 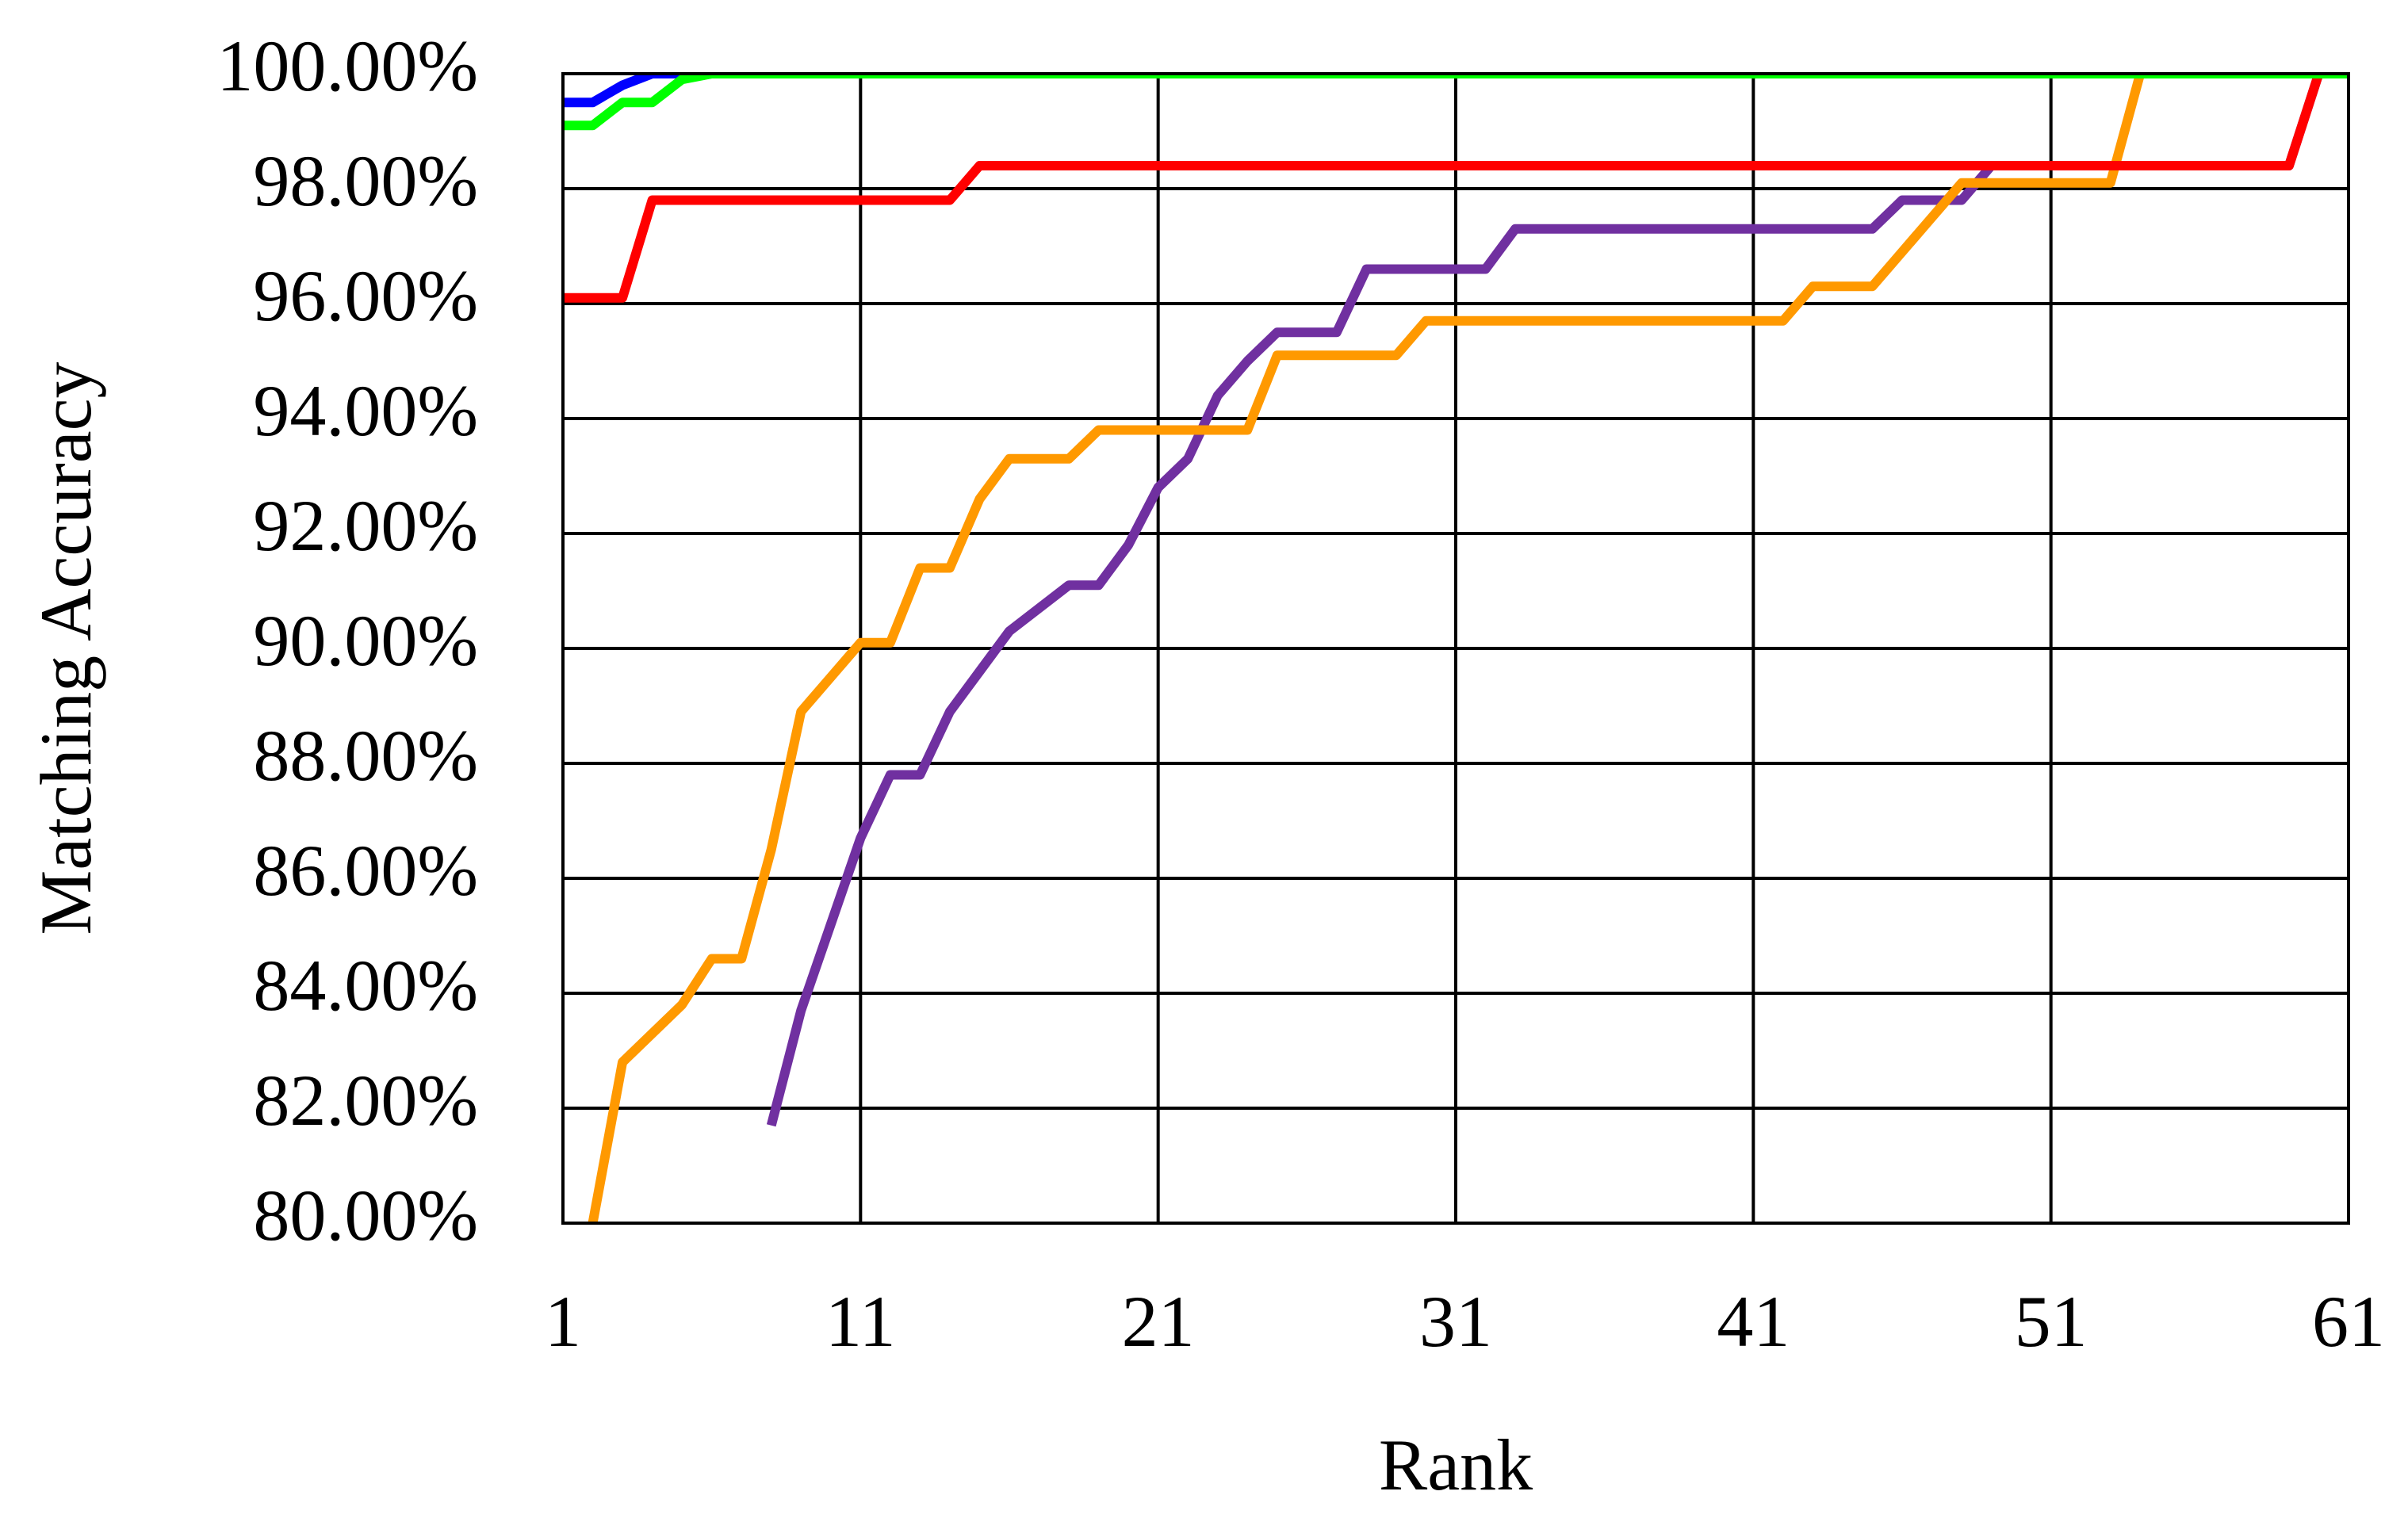 I want to click on y-tick-label: 92.00%, so click(x=365, y=525).